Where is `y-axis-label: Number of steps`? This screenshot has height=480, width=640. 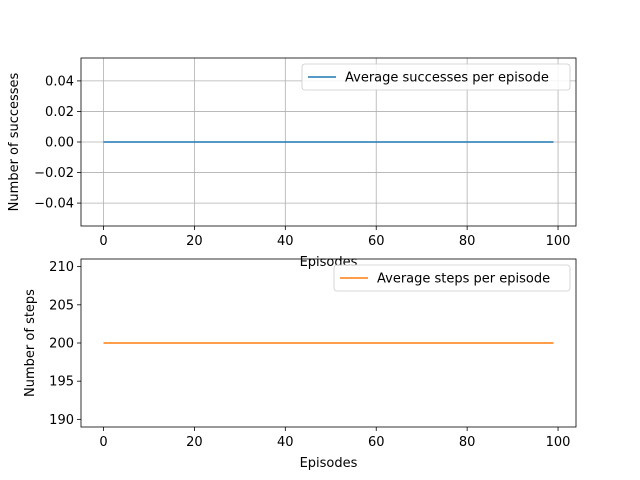 y-axis-label: Number of steps is located at coordinates (30, 343).